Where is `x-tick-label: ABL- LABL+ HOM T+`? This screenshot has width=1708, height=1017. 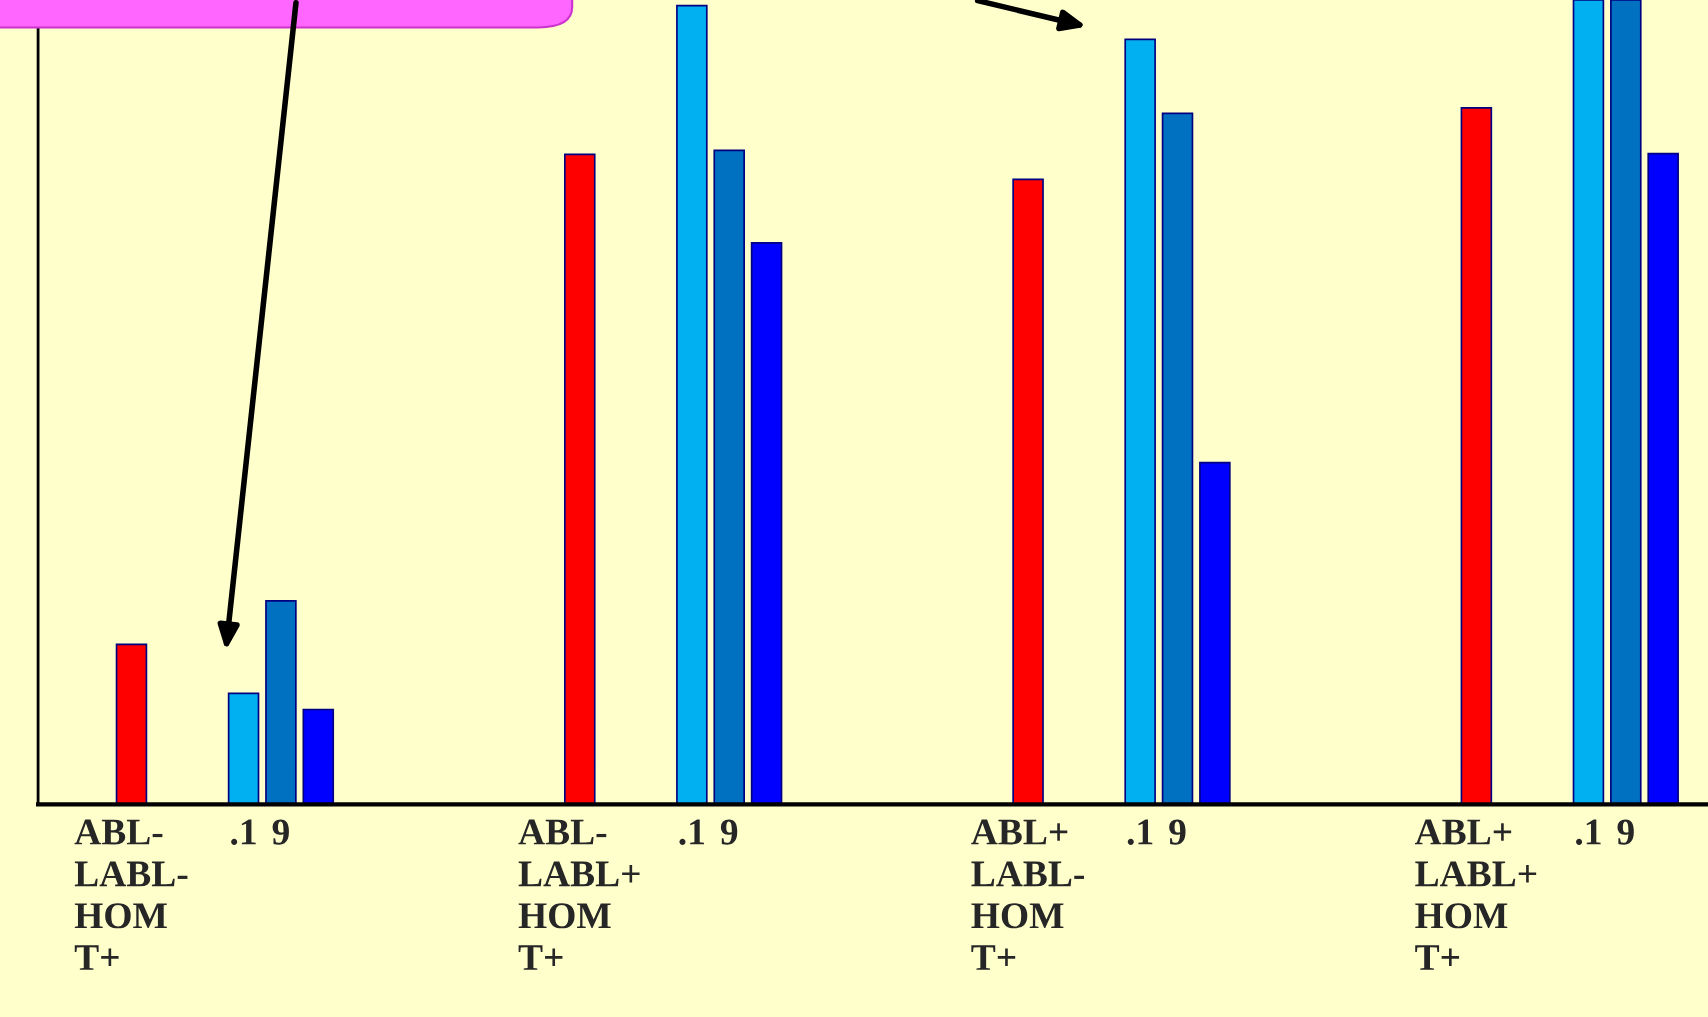
x-tick-label: ABL- LABL+ HOM T+ is located at coordinates (579, 894).